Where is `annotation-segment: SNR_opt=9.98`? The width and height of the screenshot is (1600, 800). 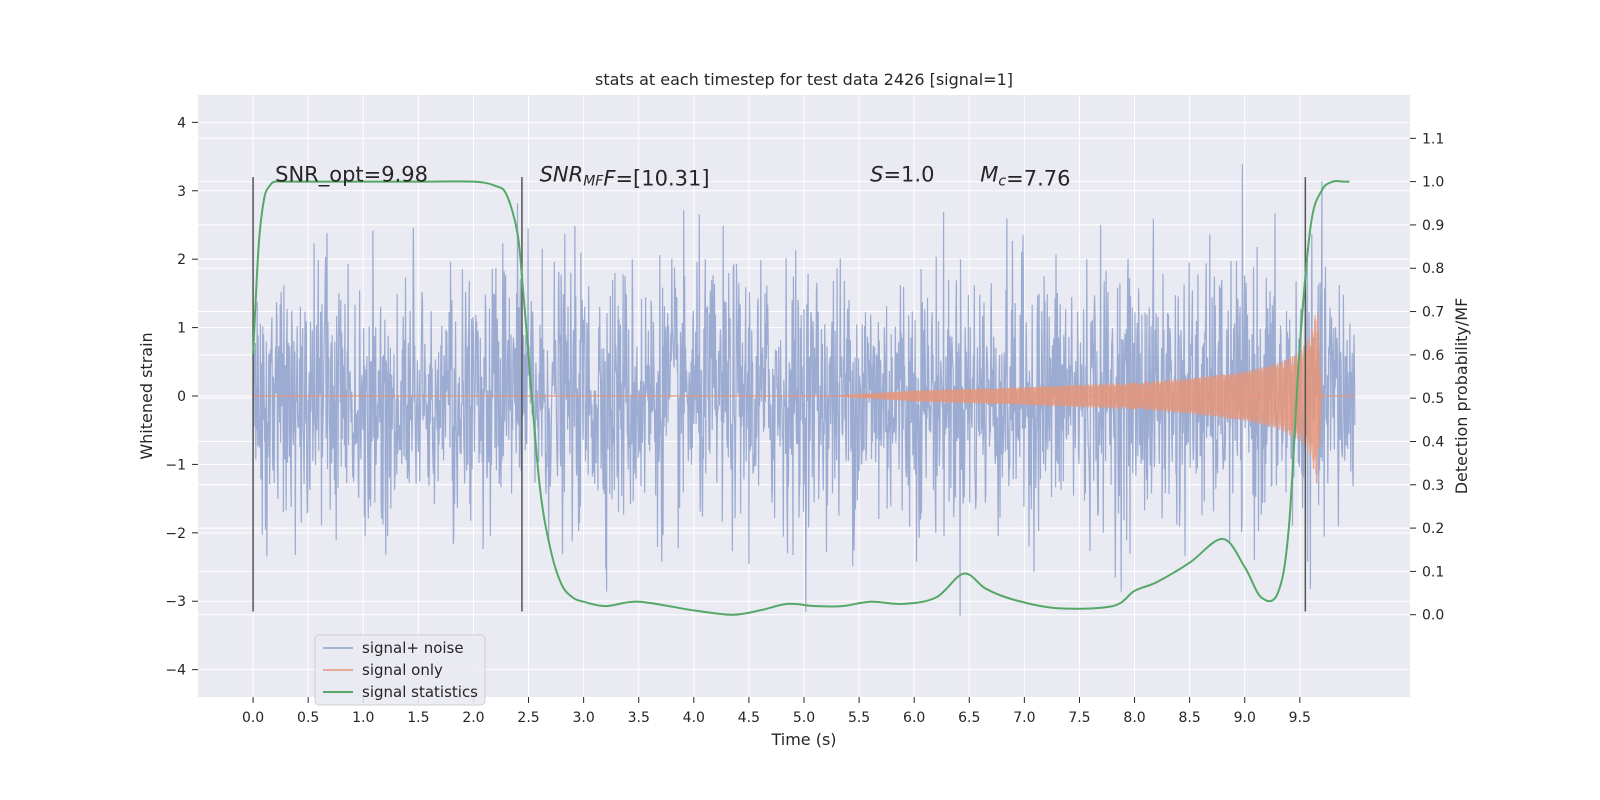
annotation-segment: SNR_opt=9.98 is located at coordinates (351, 175).